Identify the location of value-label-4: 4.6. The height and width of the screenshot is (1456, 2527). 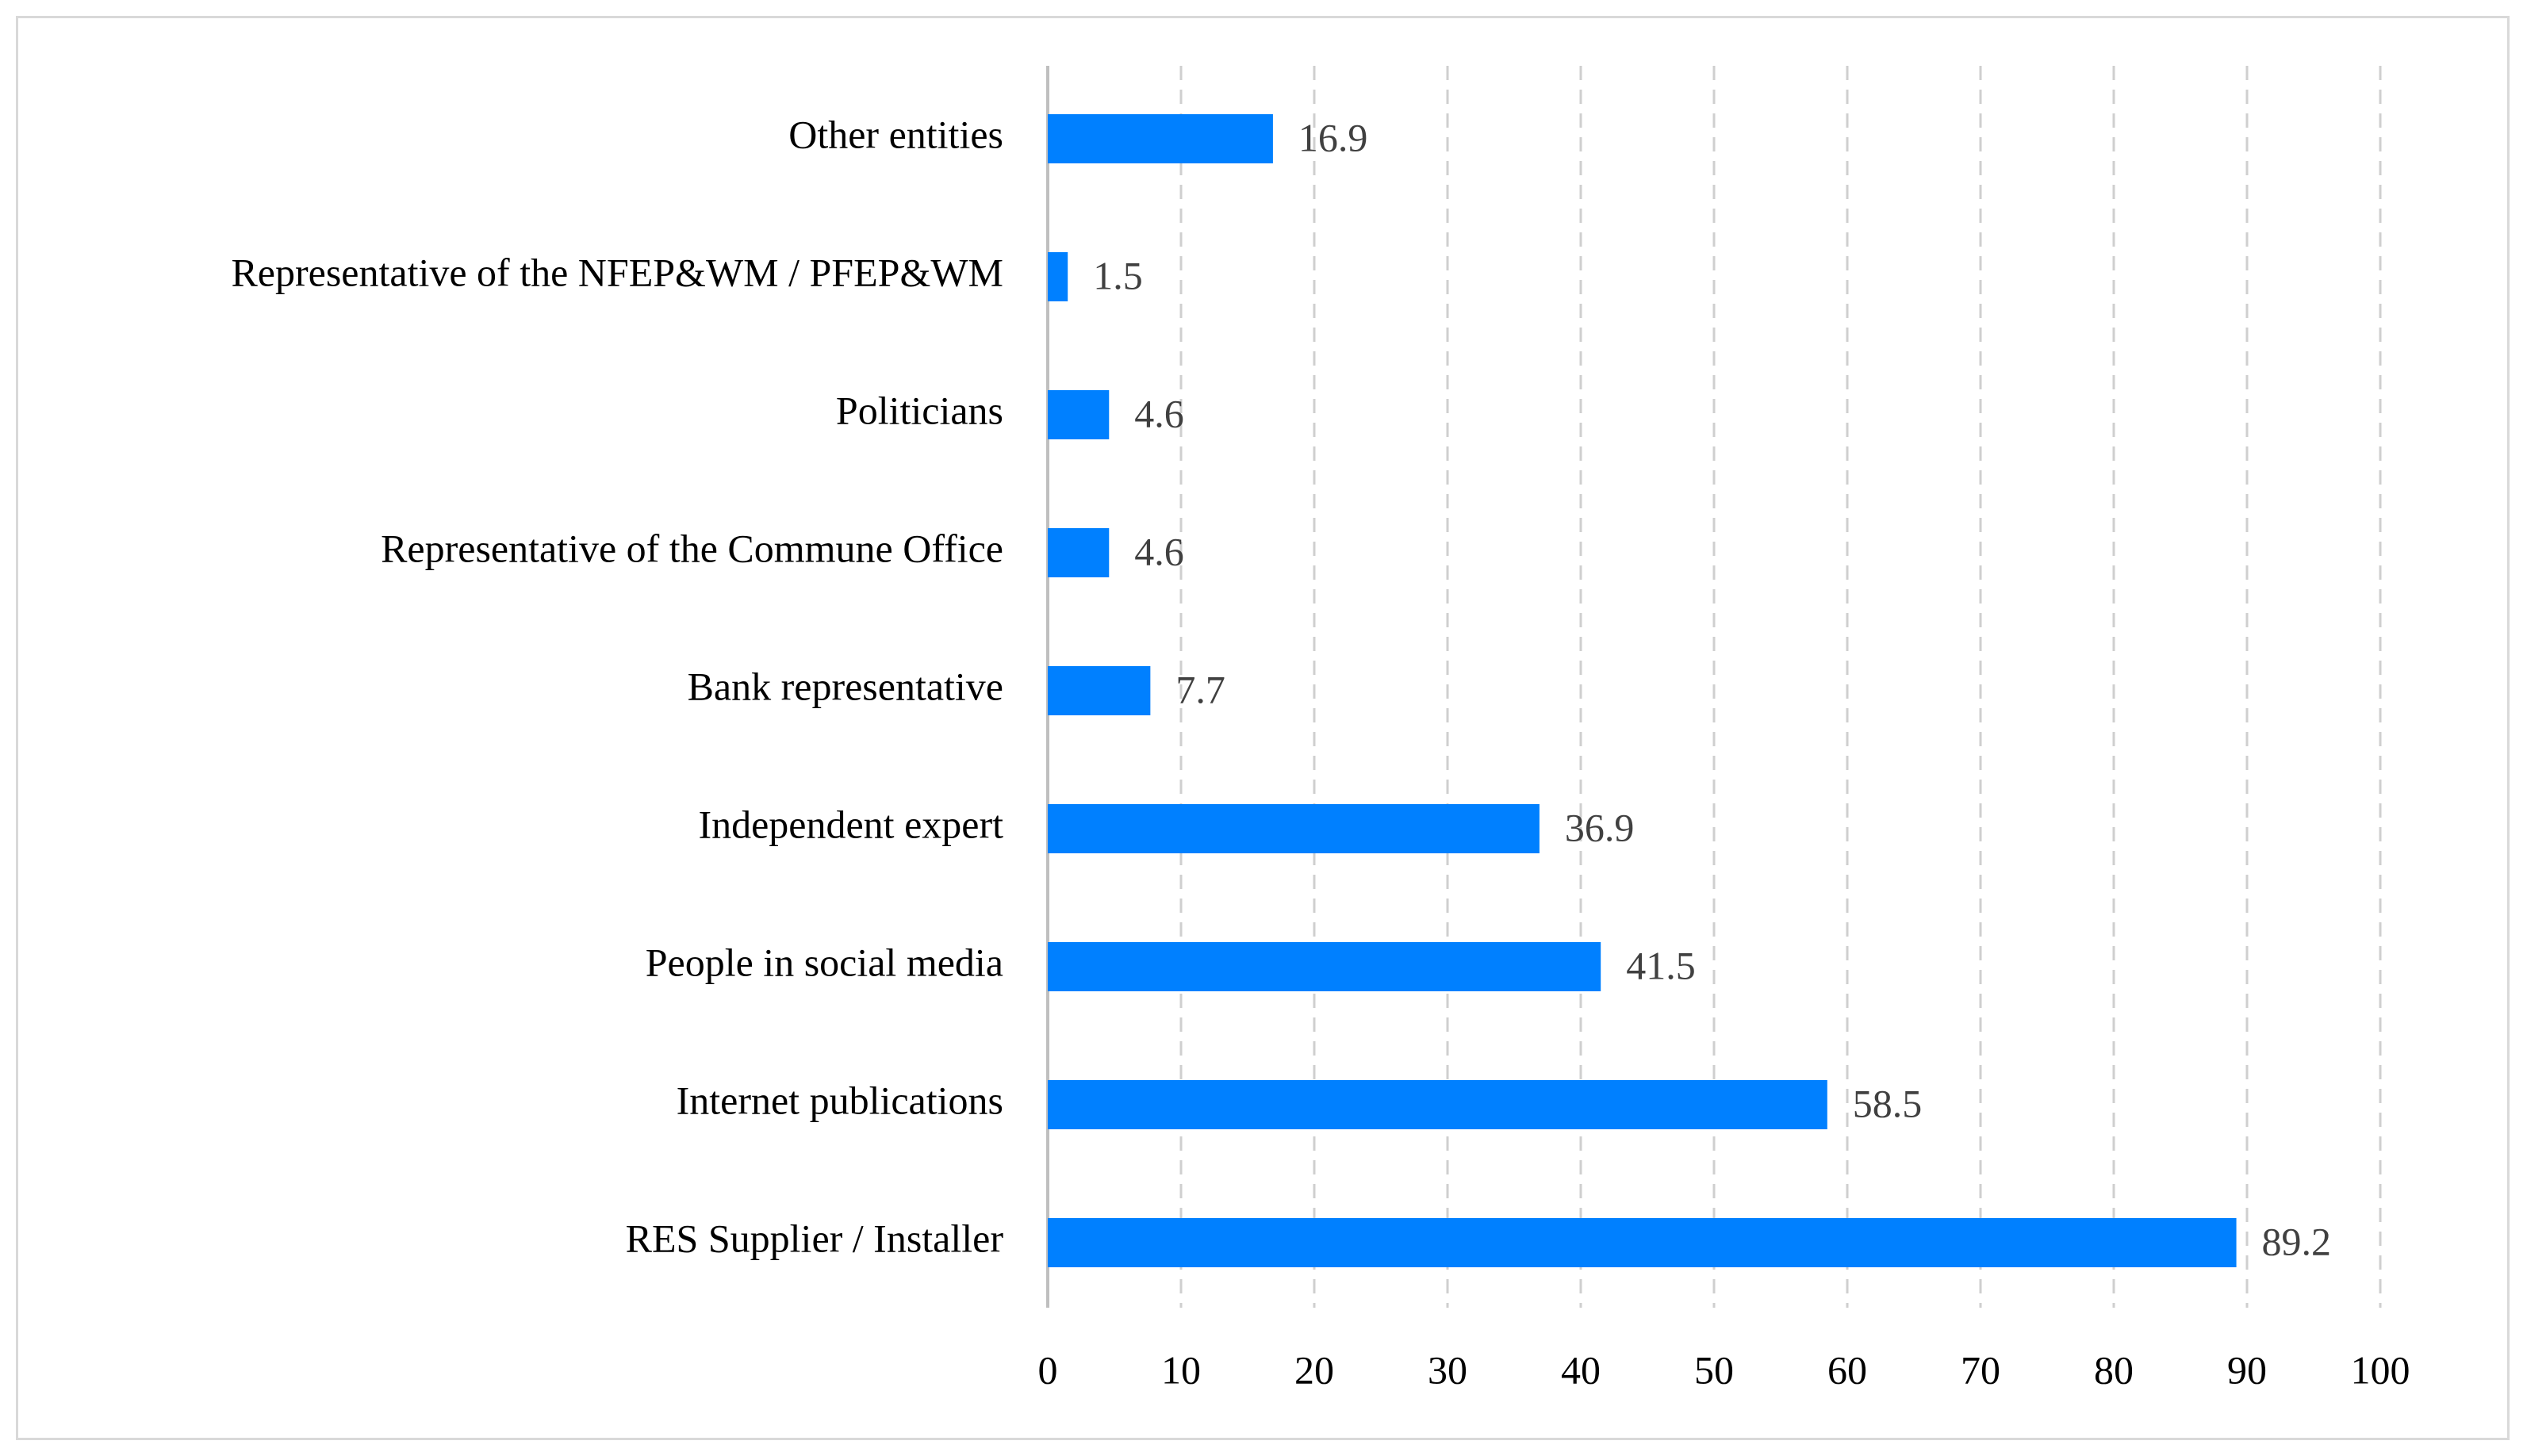
(1159, 551).